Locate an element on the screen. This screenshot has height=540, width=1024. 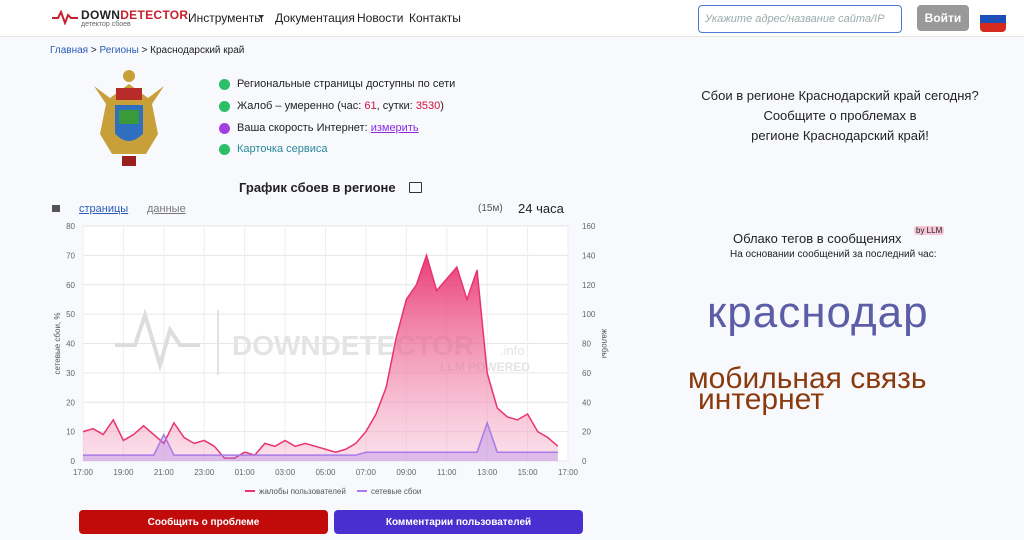
y2-tick-label: 100 is located at coordinates (589, 314).